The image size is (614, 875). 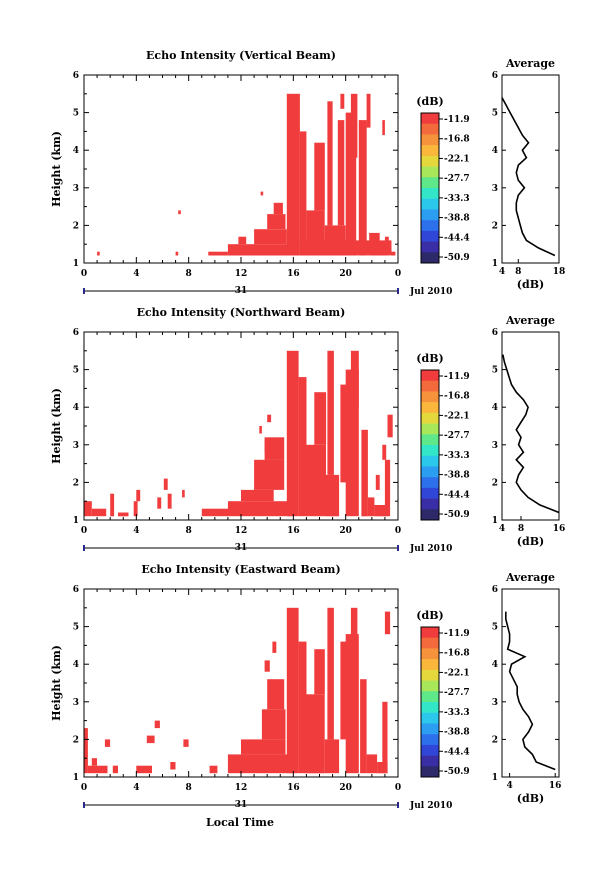 What do you see at coordinates (559, 272) in the screenshot?
I see `average-x-tick-label: 18` at bounding box center [559, 272].